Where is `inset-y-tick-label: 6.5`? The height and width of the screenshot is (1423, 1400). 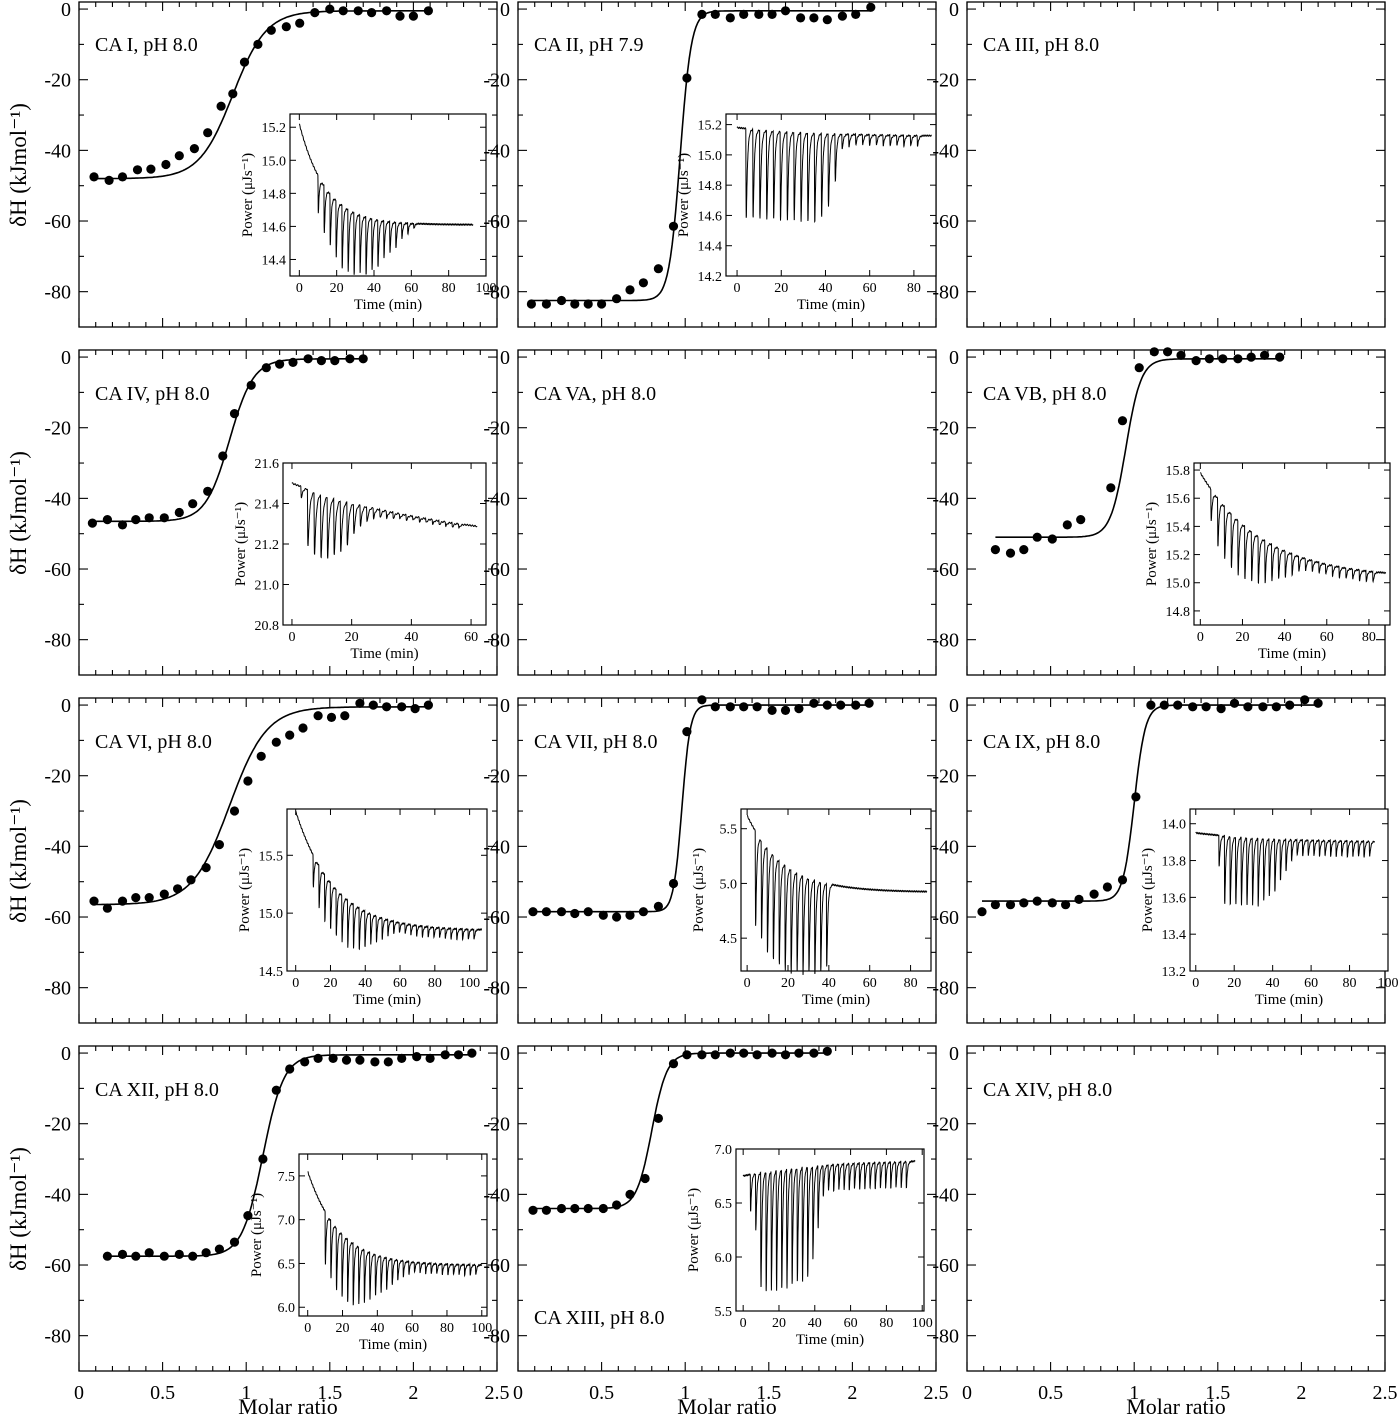
inset-y-tick-label: 6.5 is located at coordinates (287, 1264).